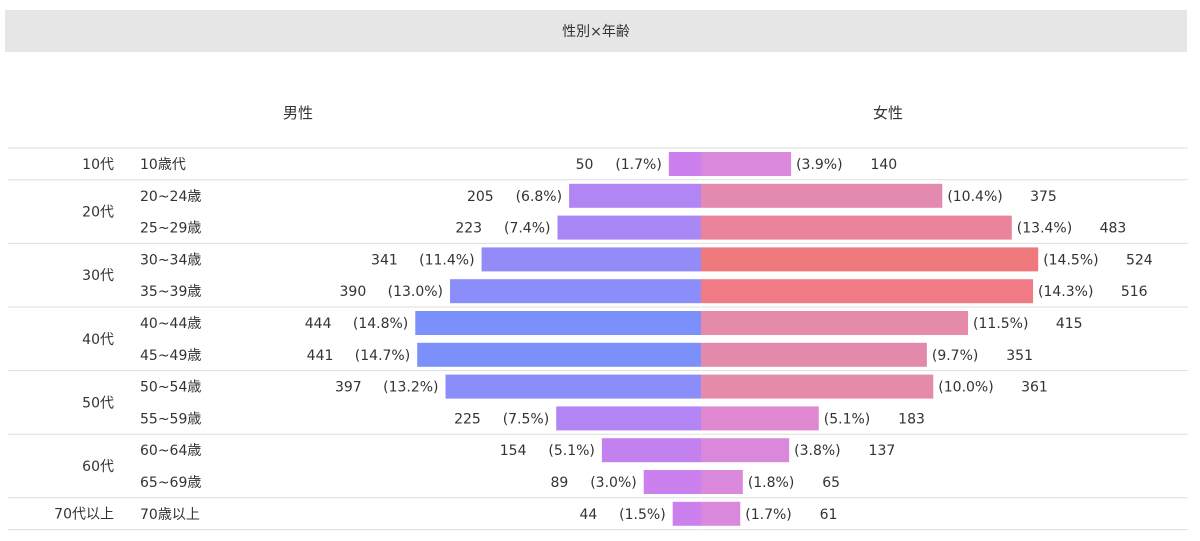 The width and height of the screenshot is (1200, 541). I want to click on female-percent-label: (9.7%), so click(955, 356).